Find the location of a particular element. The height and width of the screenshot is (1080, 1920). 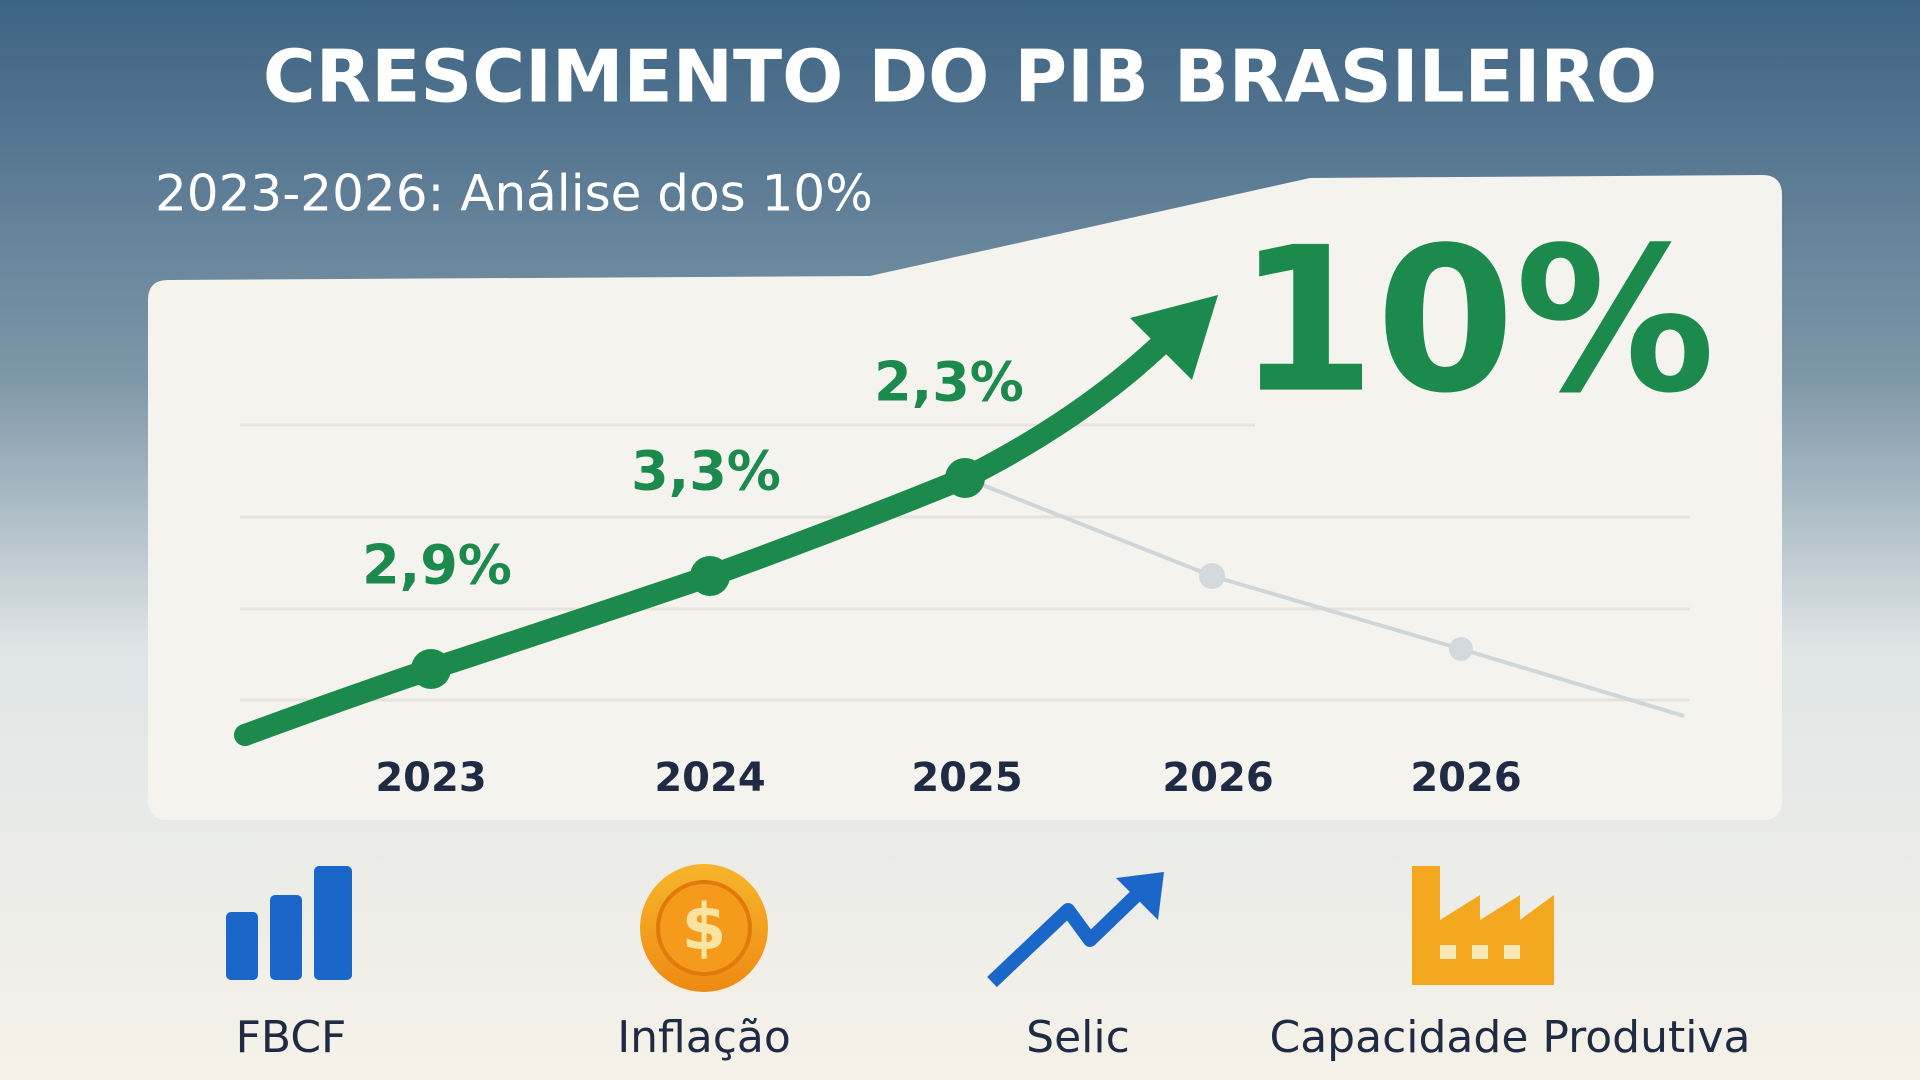

point-label: 3,3% is located at coordinates (706, 471).